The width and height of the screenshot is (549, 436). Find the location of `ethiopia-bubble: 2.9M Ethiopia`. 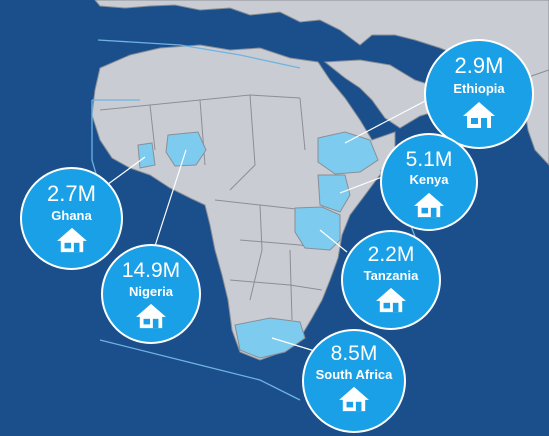

ethiopia-bubble: 2.9M Ethiopia is located at coordinates (479, 94).